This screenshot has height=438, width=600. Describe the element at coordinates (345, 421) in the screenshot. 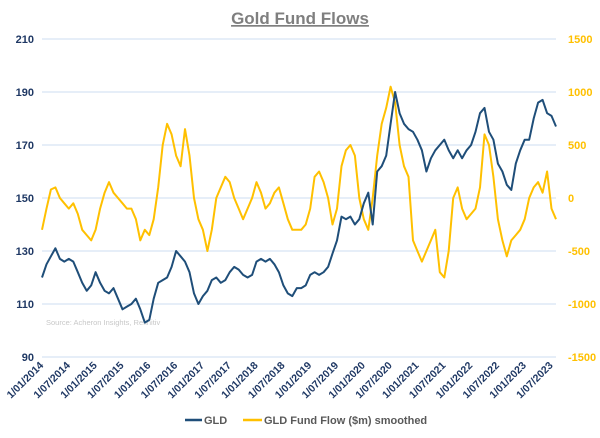

I see `legend-label-flow: GLD Fund Flow ($m) smoothed` at that location.